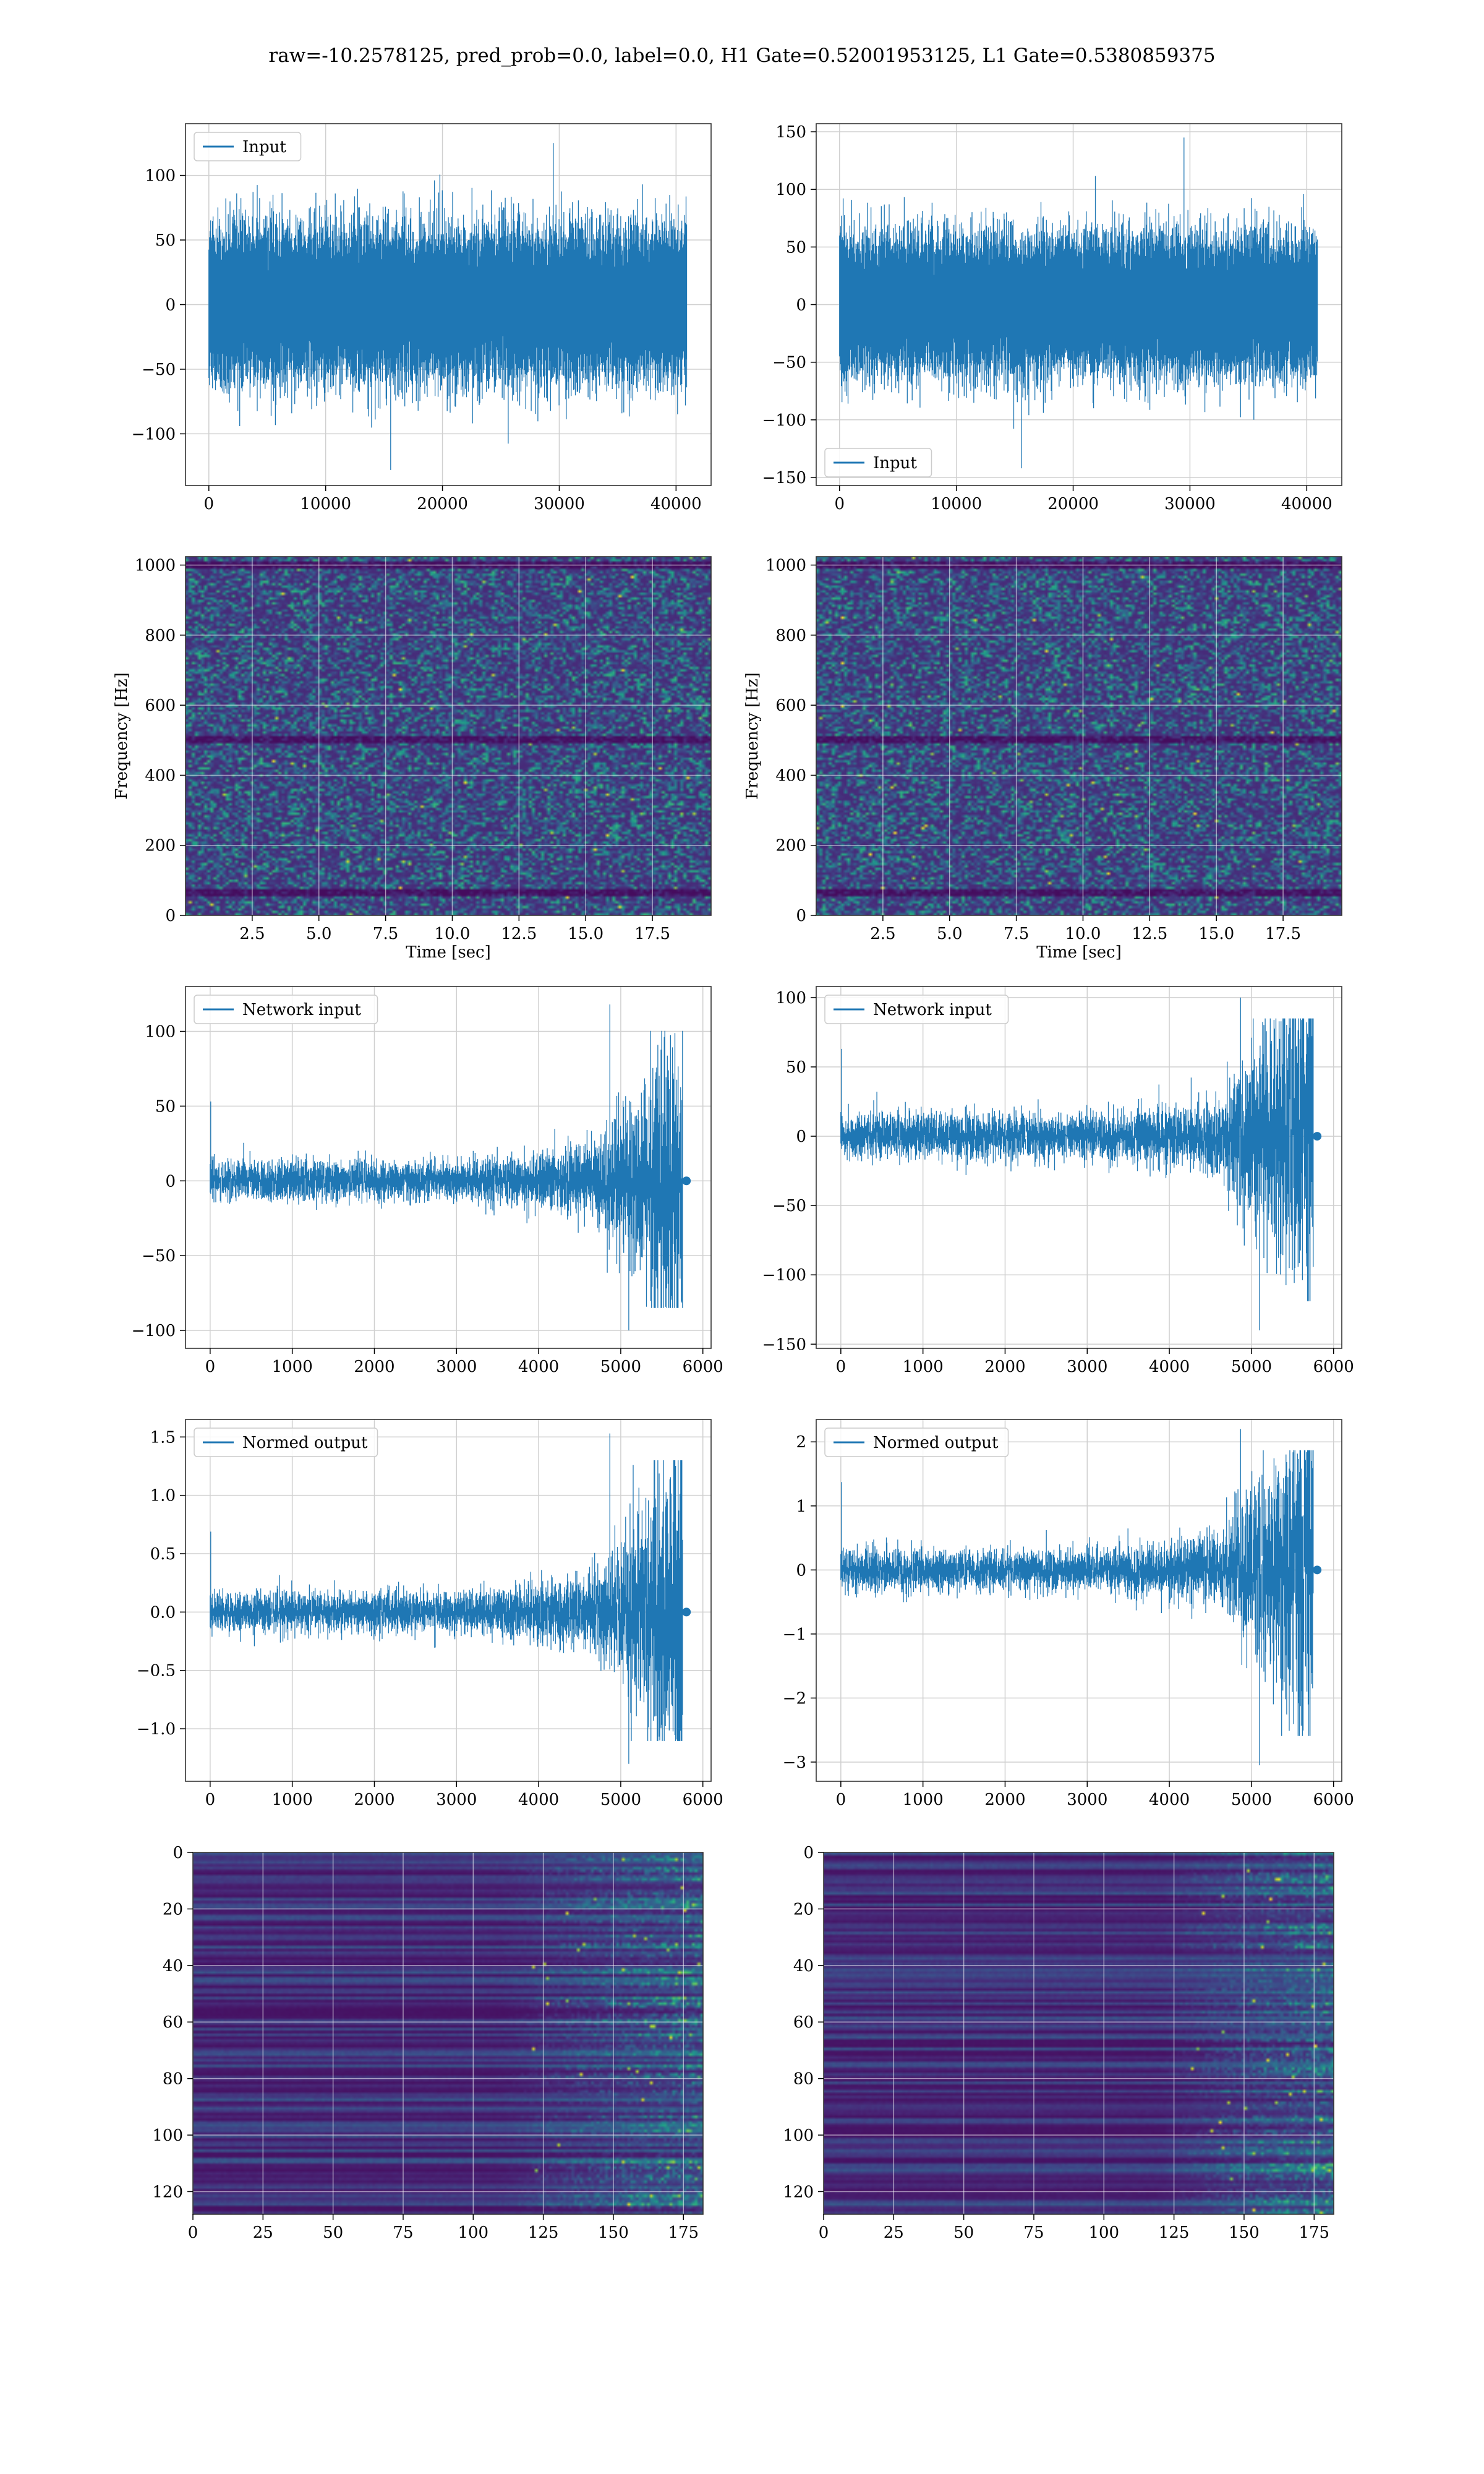 This screenshot has width=1484, height=2474. I want to click on x-tick-label: 7.5, so click(385, 934).